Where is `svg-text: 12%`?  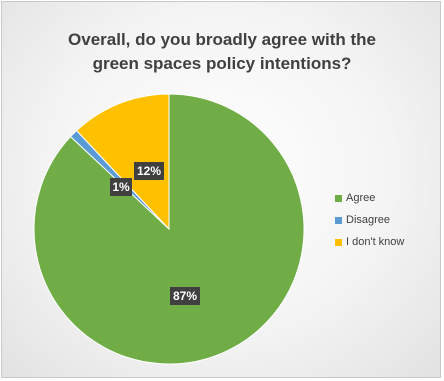 svg-text: 12% is located at coordinates (149, 171).